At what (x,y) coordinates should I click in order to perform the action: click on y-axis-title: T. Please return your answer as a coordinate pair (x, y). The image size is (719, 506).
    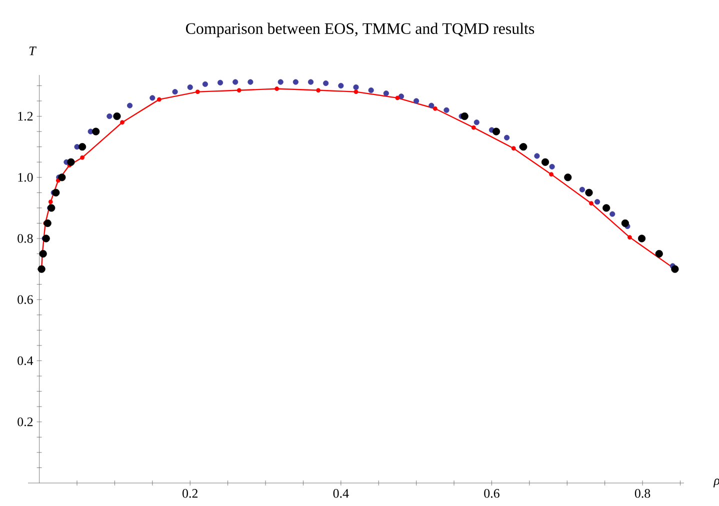
    Looking at the image, I should click on (33, 51).